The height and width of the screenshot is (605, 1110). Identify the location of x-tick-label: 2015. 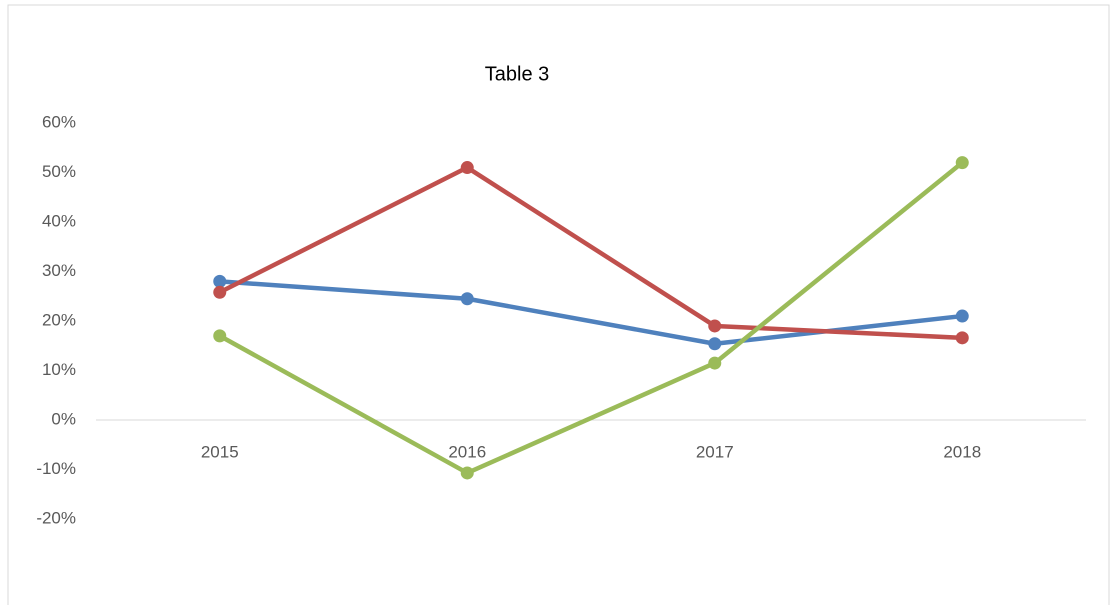
(220, 451).